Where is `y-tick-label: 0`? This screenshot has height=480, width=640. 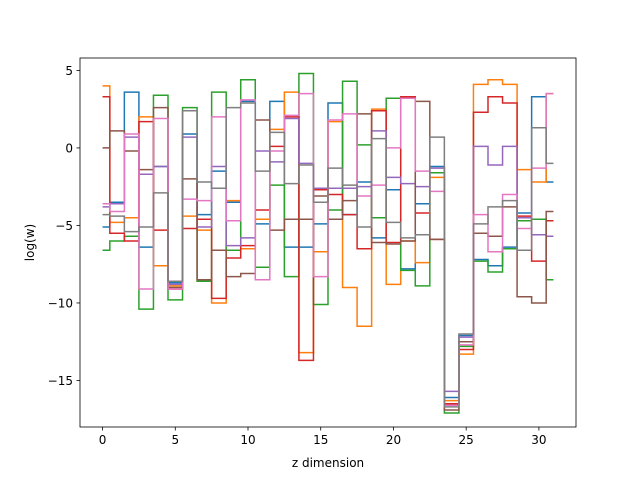 y-tick-label: 0 is located at coordinates (69, 148).